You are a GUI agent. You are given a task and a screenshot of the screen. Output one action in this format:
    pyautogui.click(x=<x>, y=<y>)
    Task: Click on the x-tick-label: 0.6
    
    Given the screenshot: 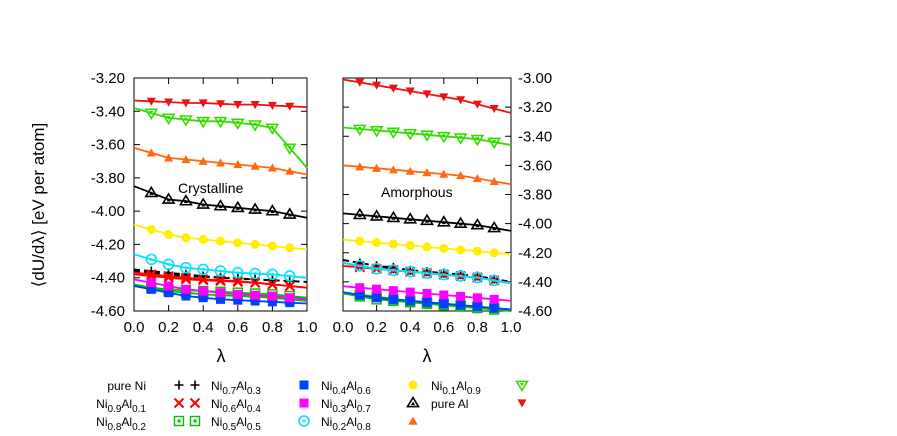 What is the action you would take?
    pyautogui.click(x=237, y=327)
    